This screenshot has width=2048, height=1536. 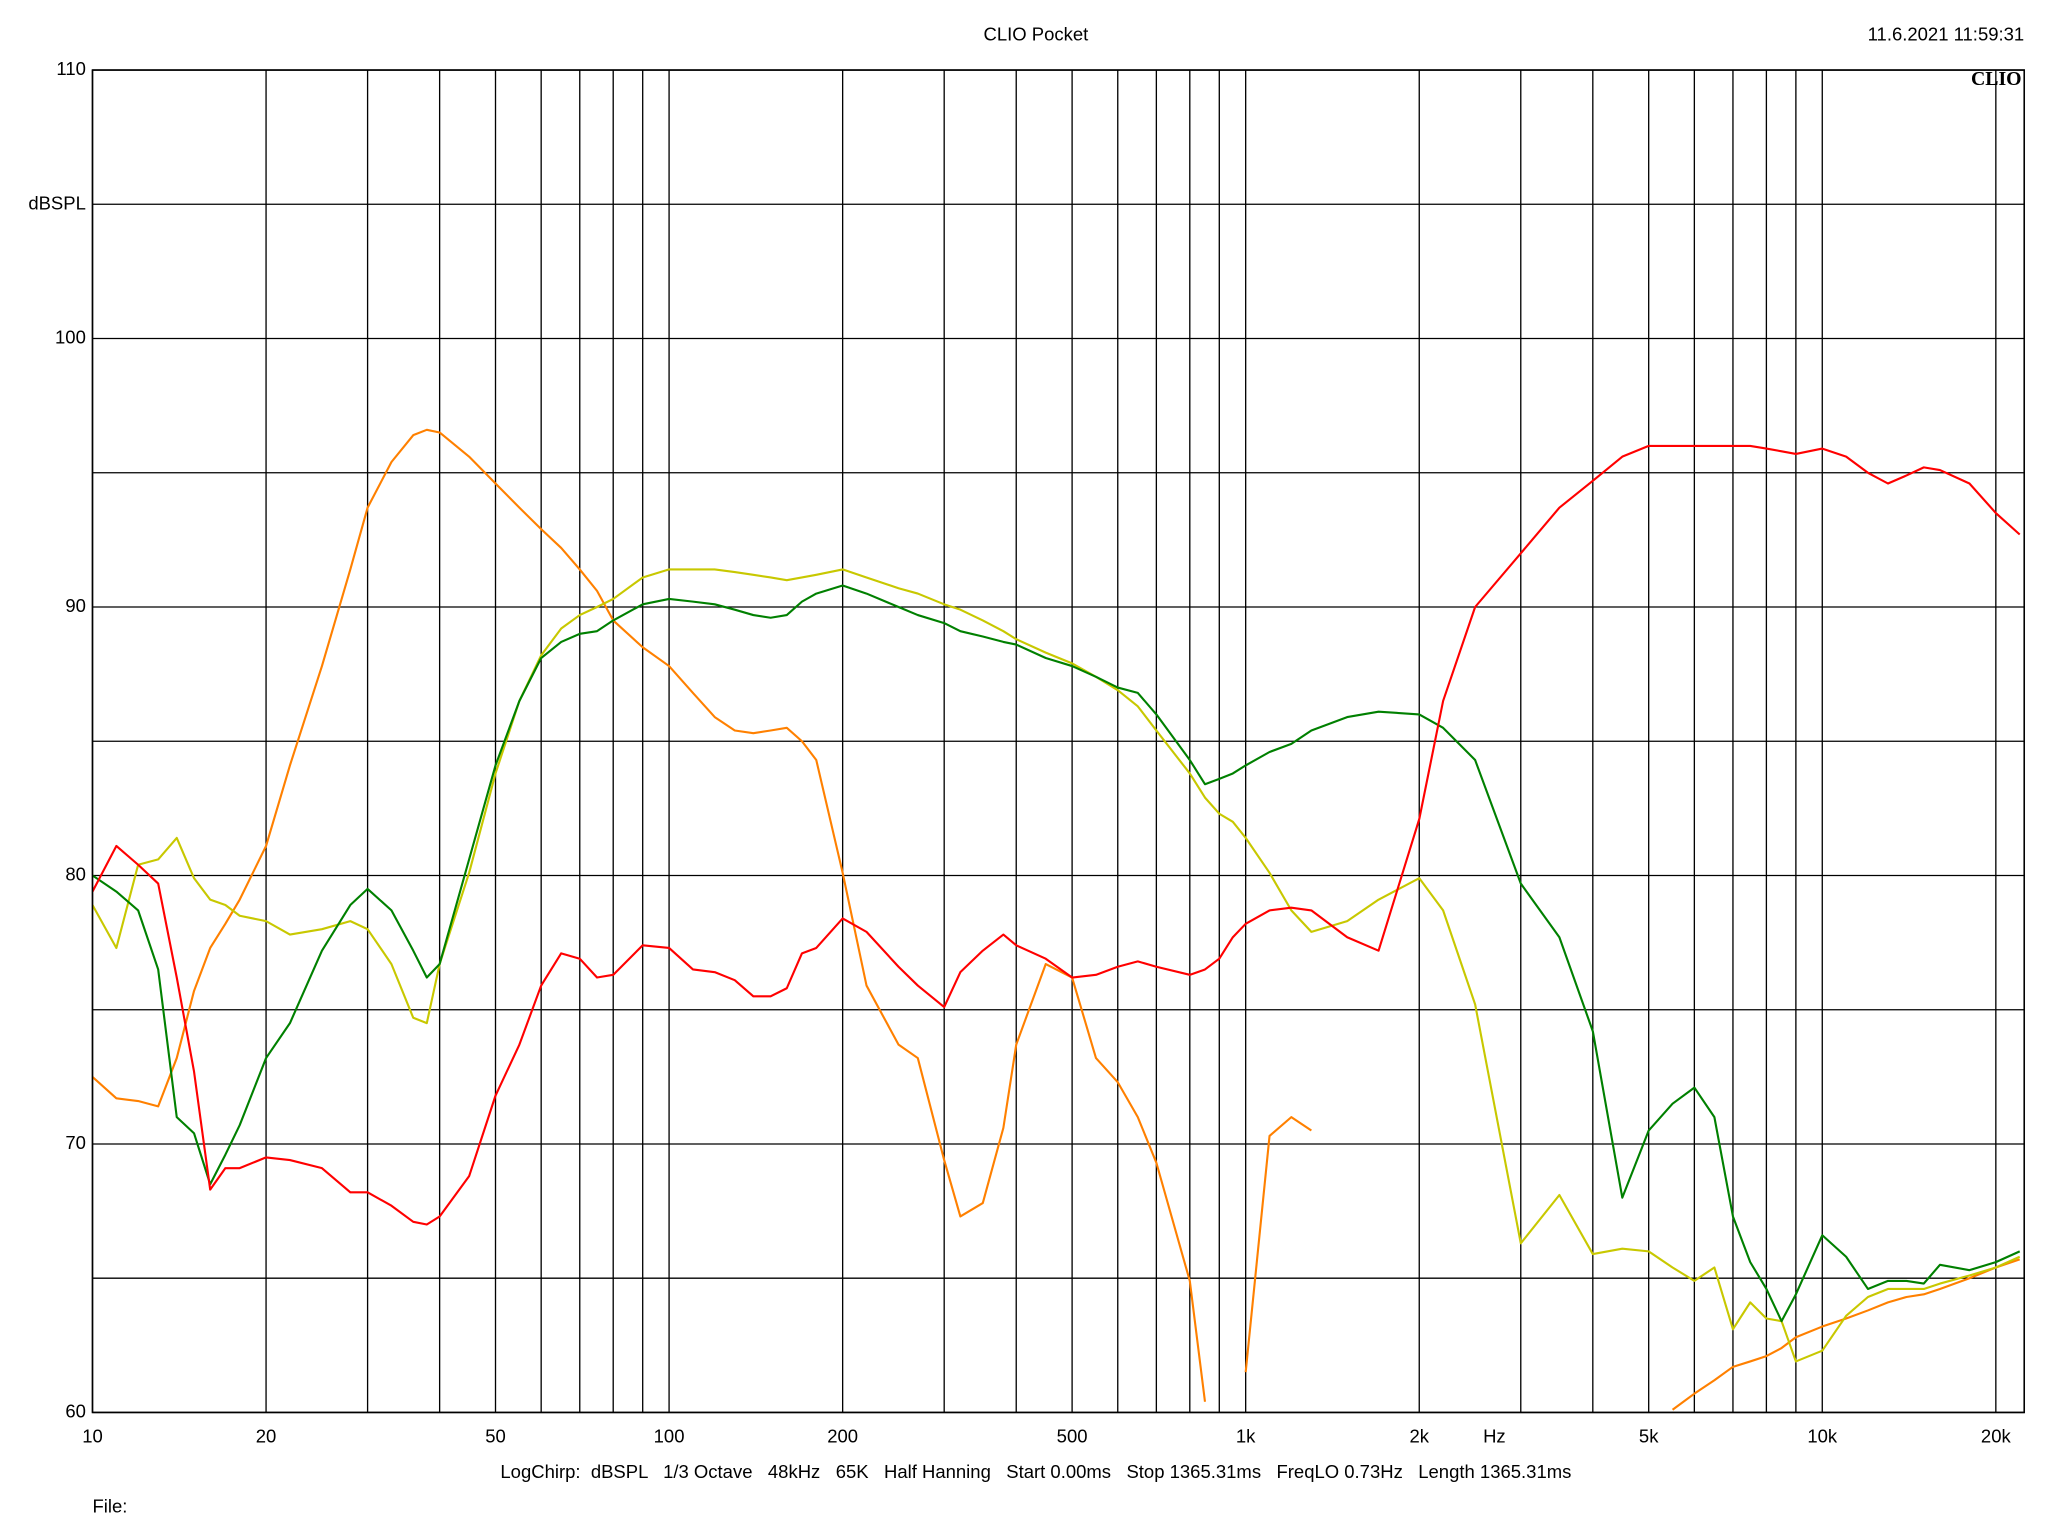 What do you see at coordinates (495, 1435) in the screenshot?
I see `x-tick-label: 50` at bounding box center [495, 1435].